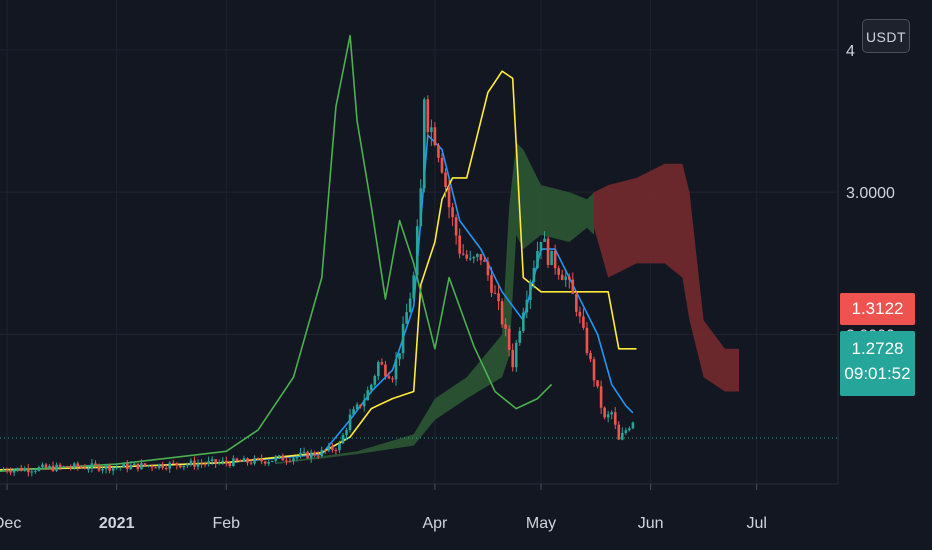 This screenshot has height=550, width=932. Describe the element at coordinates (541, 523) in the screenshot. I see `x-tick-label: May` at that location.